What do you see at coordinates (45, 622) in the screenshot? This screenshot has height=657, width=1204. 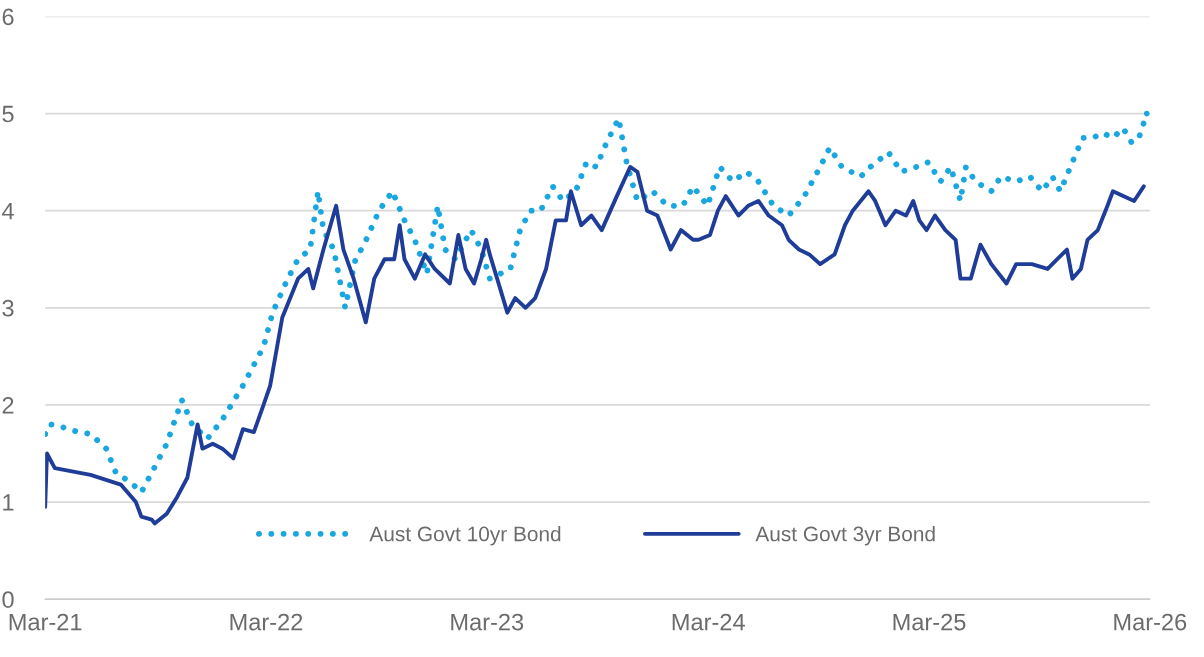 I see `x-tick-label: Mar-21` at bounding box center [45, 622].